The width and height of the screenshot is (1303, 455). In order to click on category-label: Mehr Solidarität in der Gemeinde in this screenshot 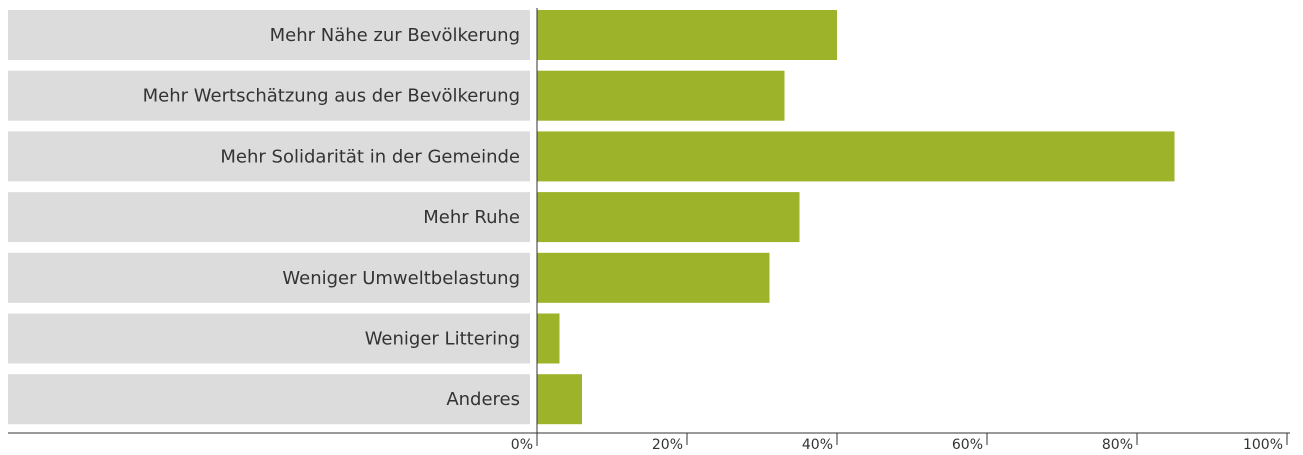, I will do `click(370, 156)`.